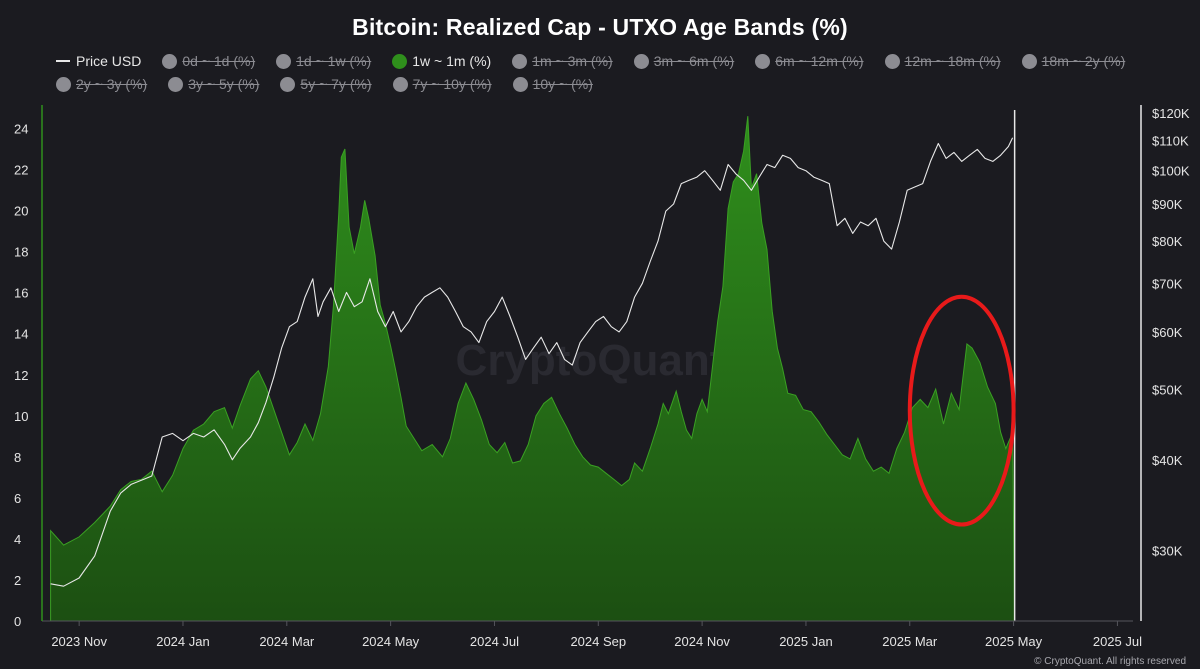  Describe the element at coordinates (1171, 113) in the screenshot. I see `right-tick-label: $120K` at that location.